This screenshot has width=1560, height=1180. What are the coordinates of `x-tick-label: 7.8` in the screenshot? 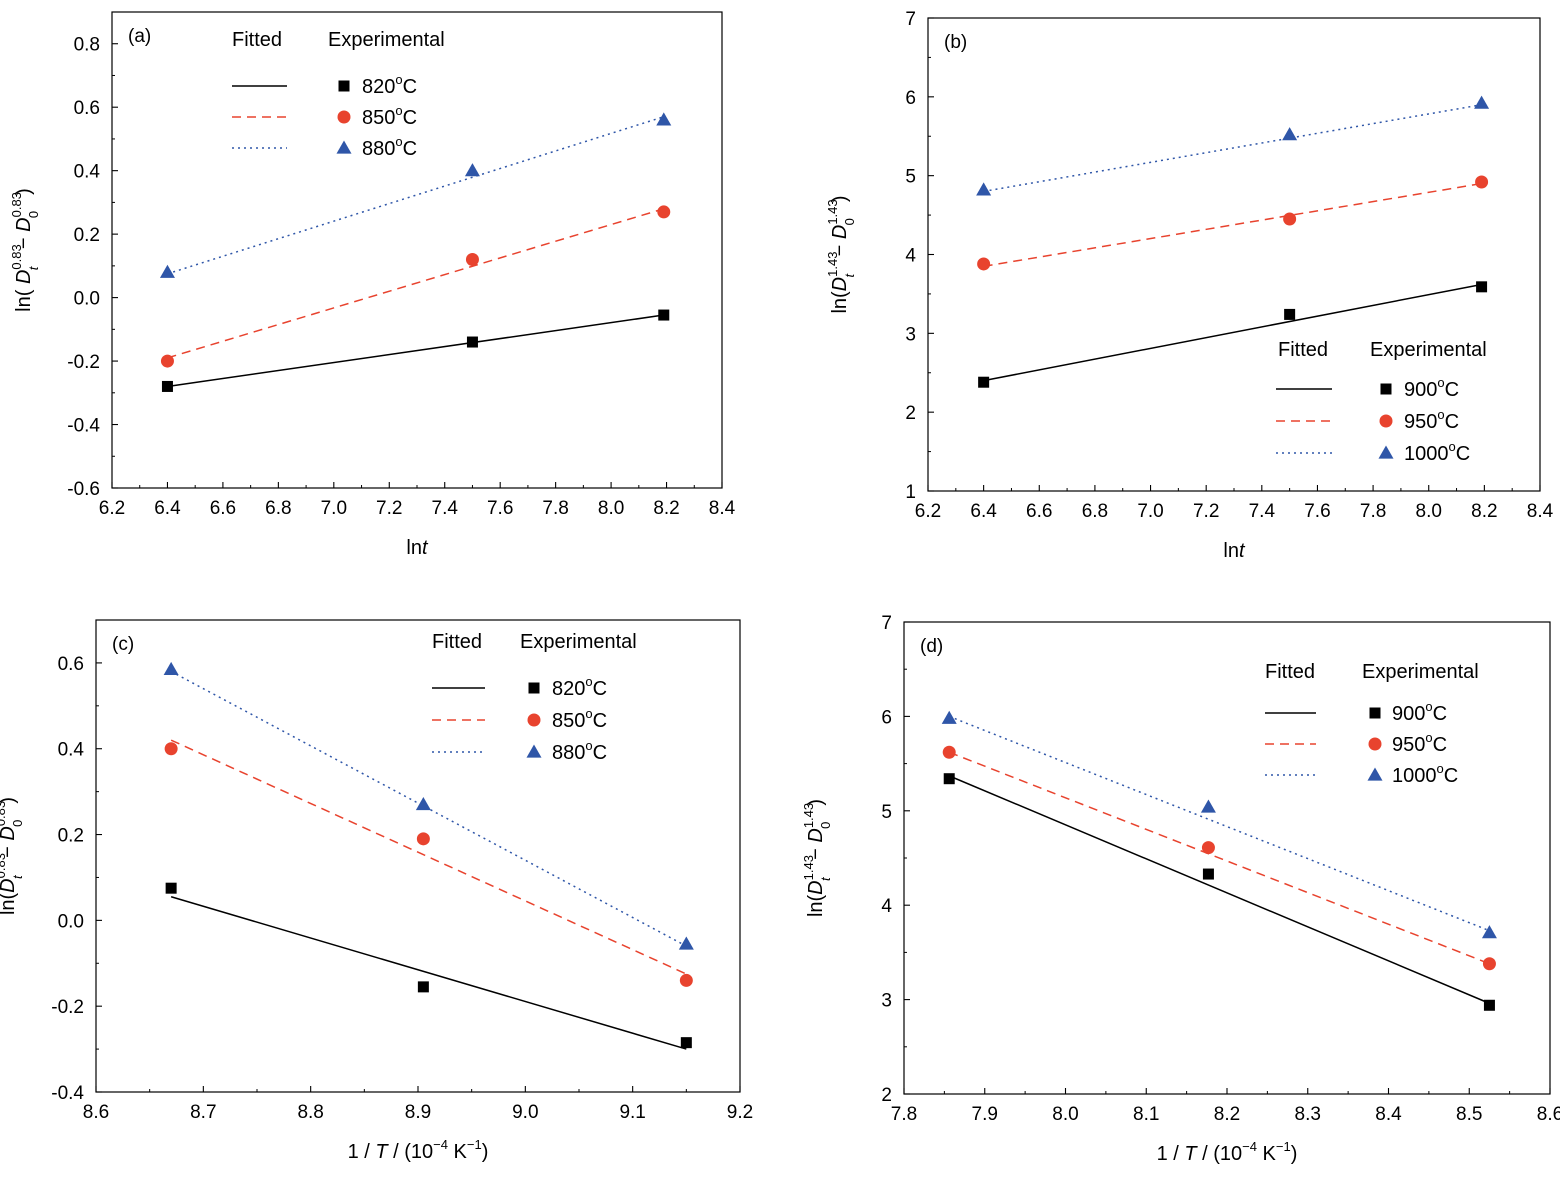 It's located at (1373, 511).